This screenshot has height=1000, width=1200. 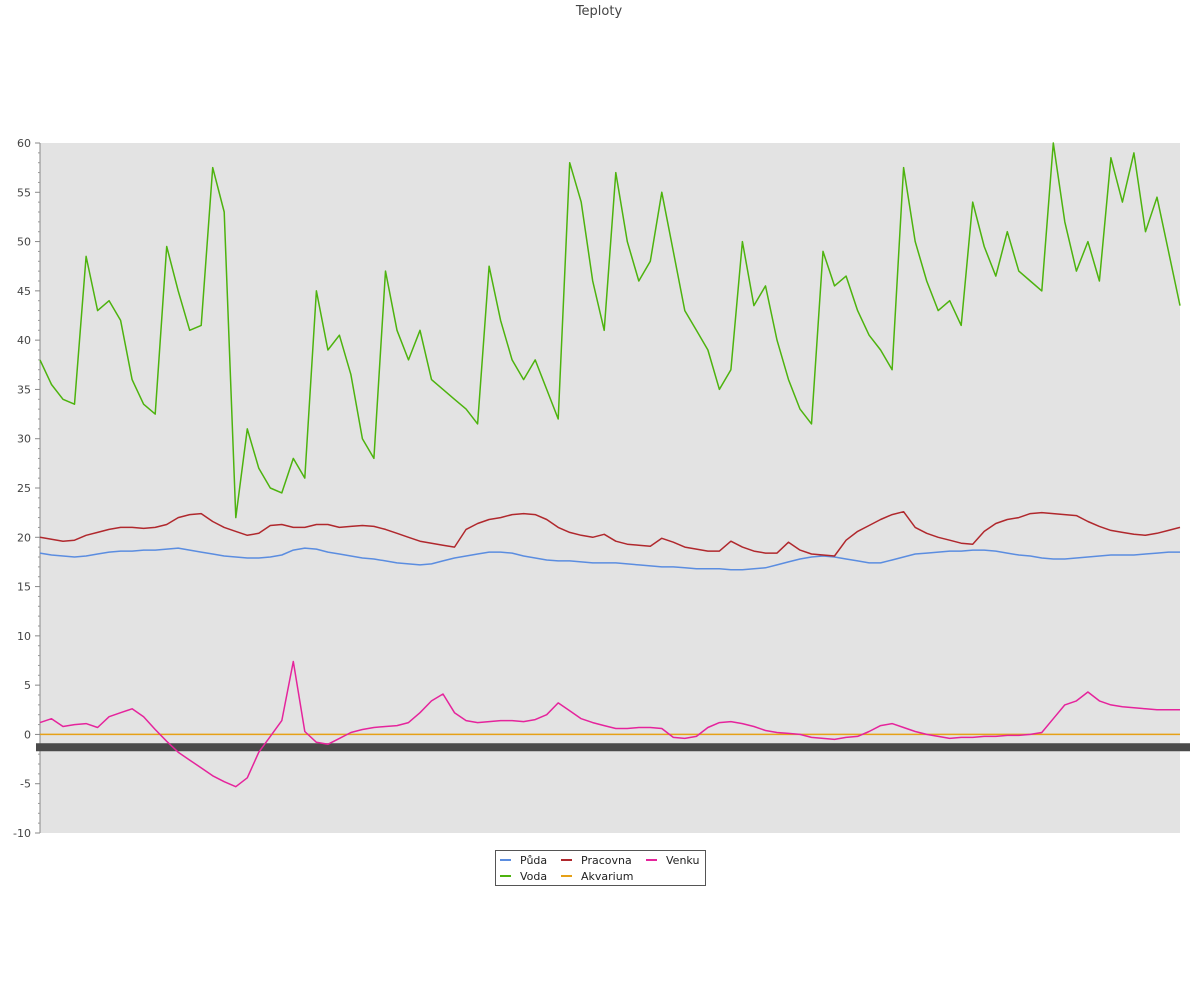 What do you see at coordinates (533, 876) in the screenshot?
I see `legend-label: Voda` at bounding box center [533, 876].